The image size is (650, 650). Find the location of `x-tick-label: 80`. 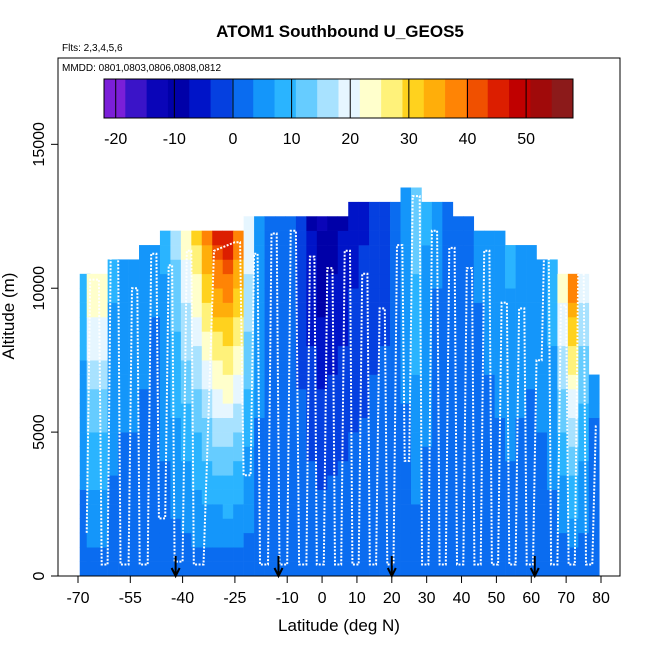

x-tick-label: 80 is located at coordinates (601, 598).